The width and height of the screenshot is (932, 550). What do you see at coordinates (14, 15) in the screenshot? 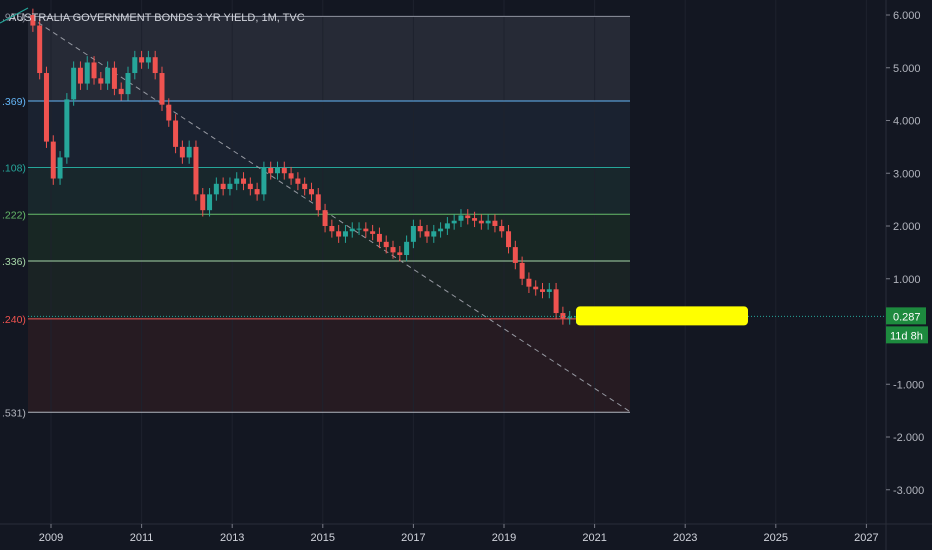
I see `drawing-line` at bounding box center [14, 15].